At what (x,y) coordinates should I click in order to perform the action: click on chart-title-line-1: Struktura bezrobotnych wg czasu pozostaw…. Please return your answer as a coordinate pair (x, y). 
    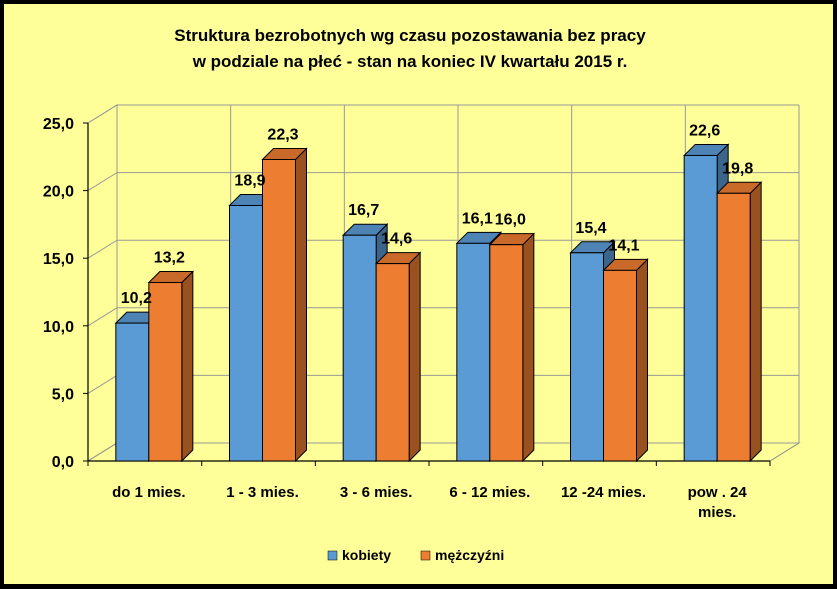
    Looking at the image, I should click on (410, 35).